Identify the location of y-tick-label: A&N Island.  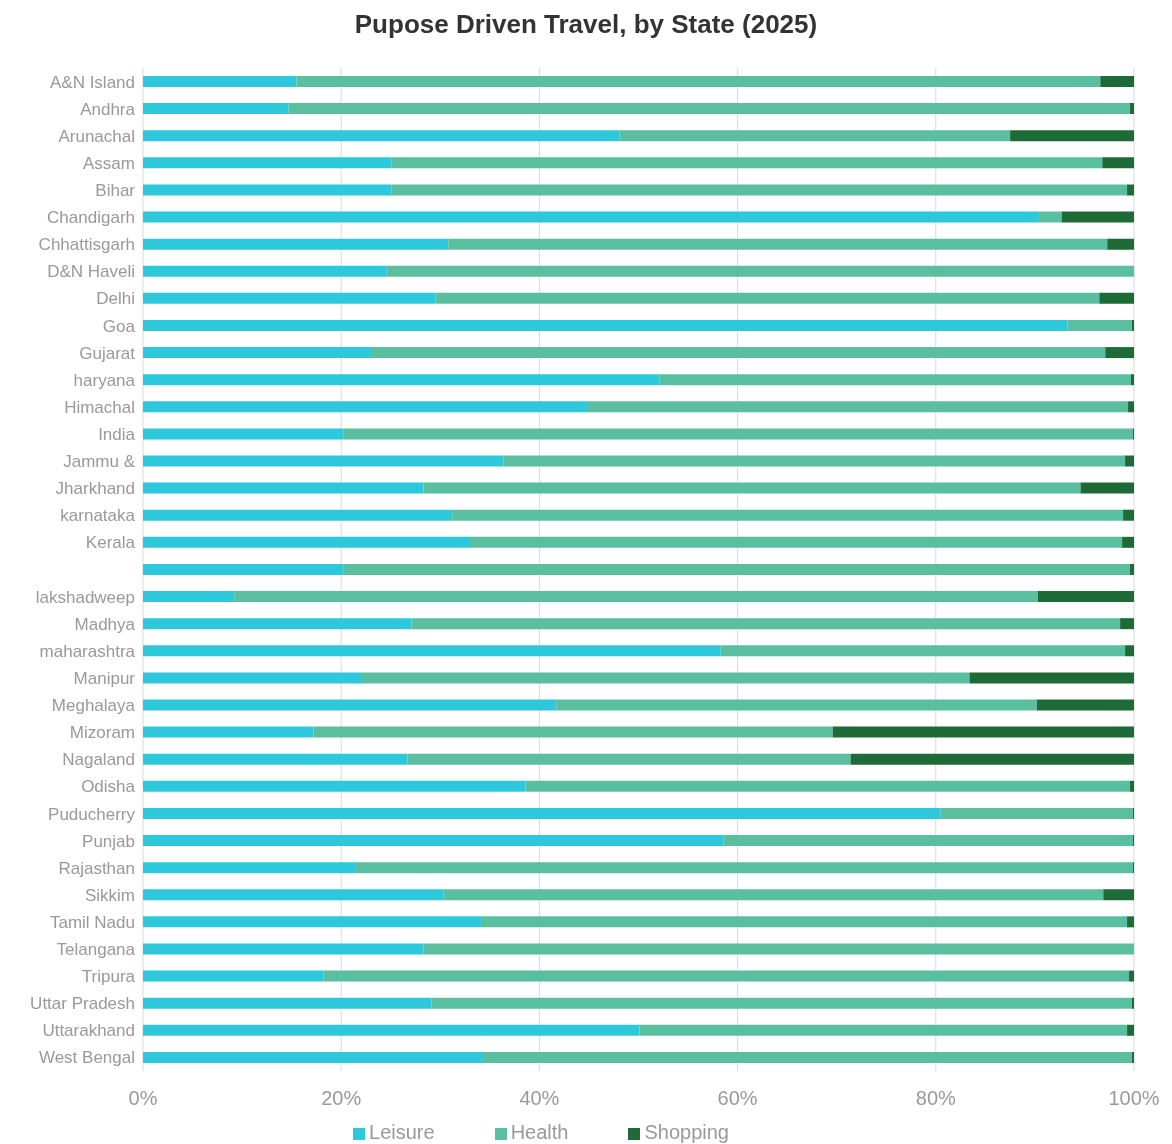
(92, 82).